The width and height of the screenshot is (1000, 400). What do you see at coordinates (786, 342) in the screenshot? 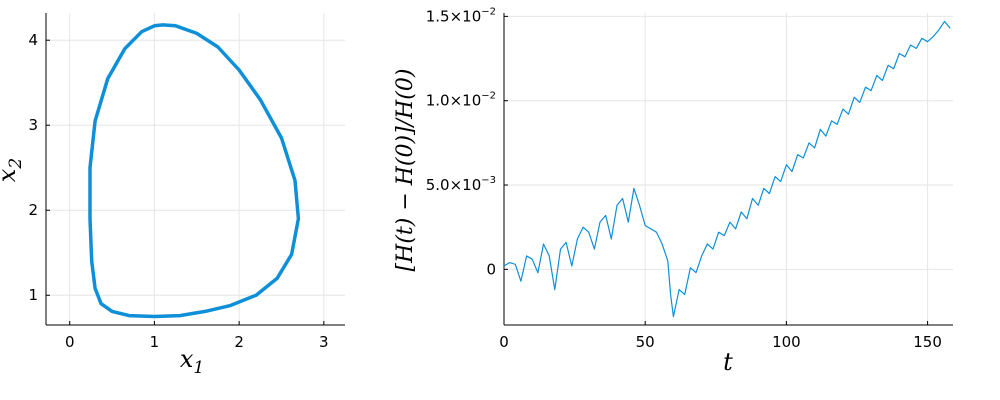
I see `x-tick-label: 100` at bounding box center [786, 342].